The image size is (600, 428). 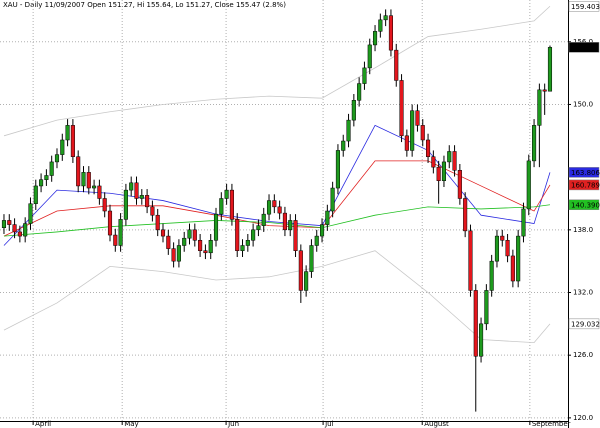 What do you see at coordinates (43, 424) in the screenshot?
I see `x-tick-label: April` at bounding box center [43, 424].